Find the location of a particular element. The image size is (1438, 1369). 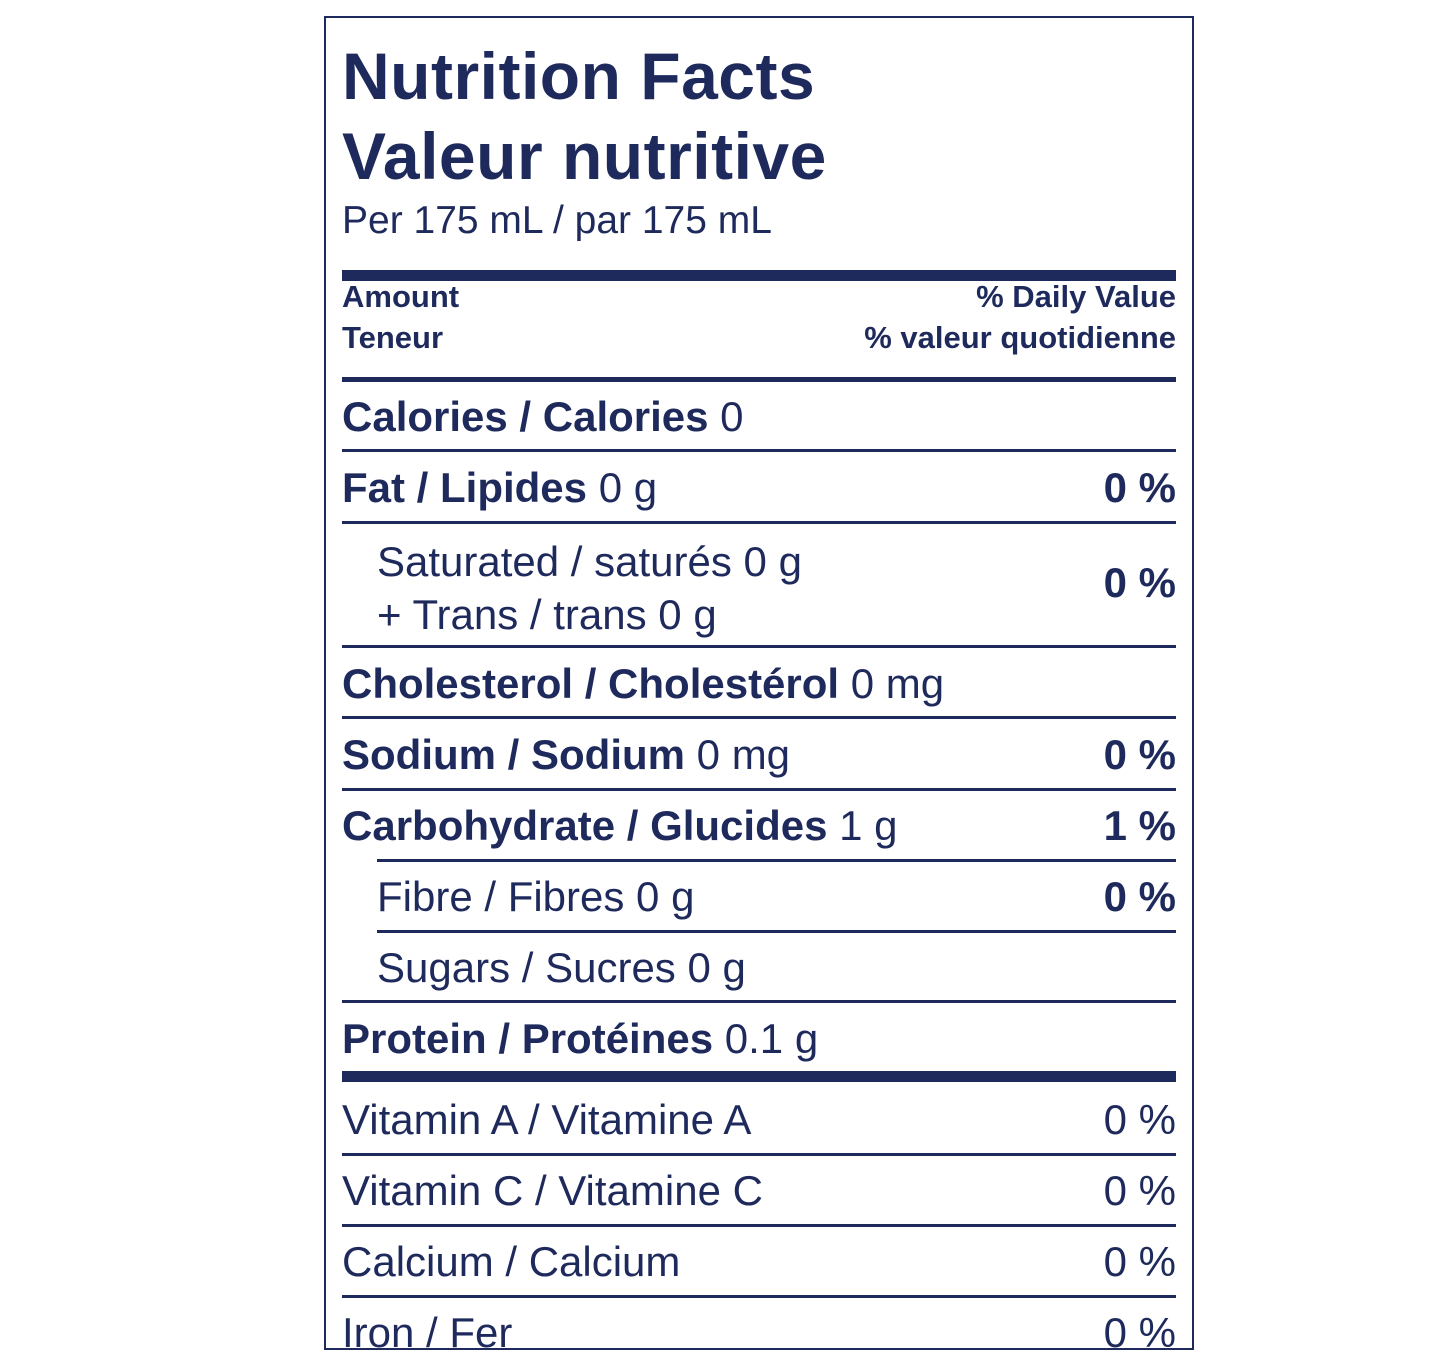

carbohydrate-daily-value: 1 % is located at coordinates (1139, 825).